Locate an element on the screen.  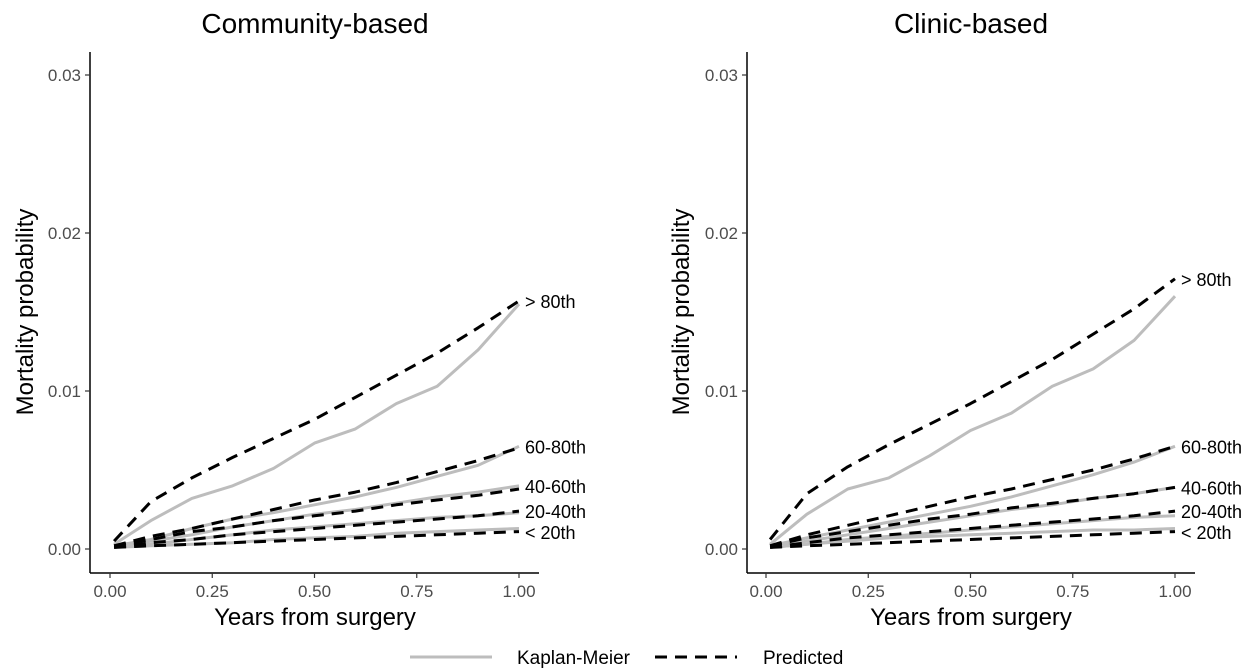
legend-label-kaplan-meier: Kaplan-Meier is located at coordinates (574, 658).